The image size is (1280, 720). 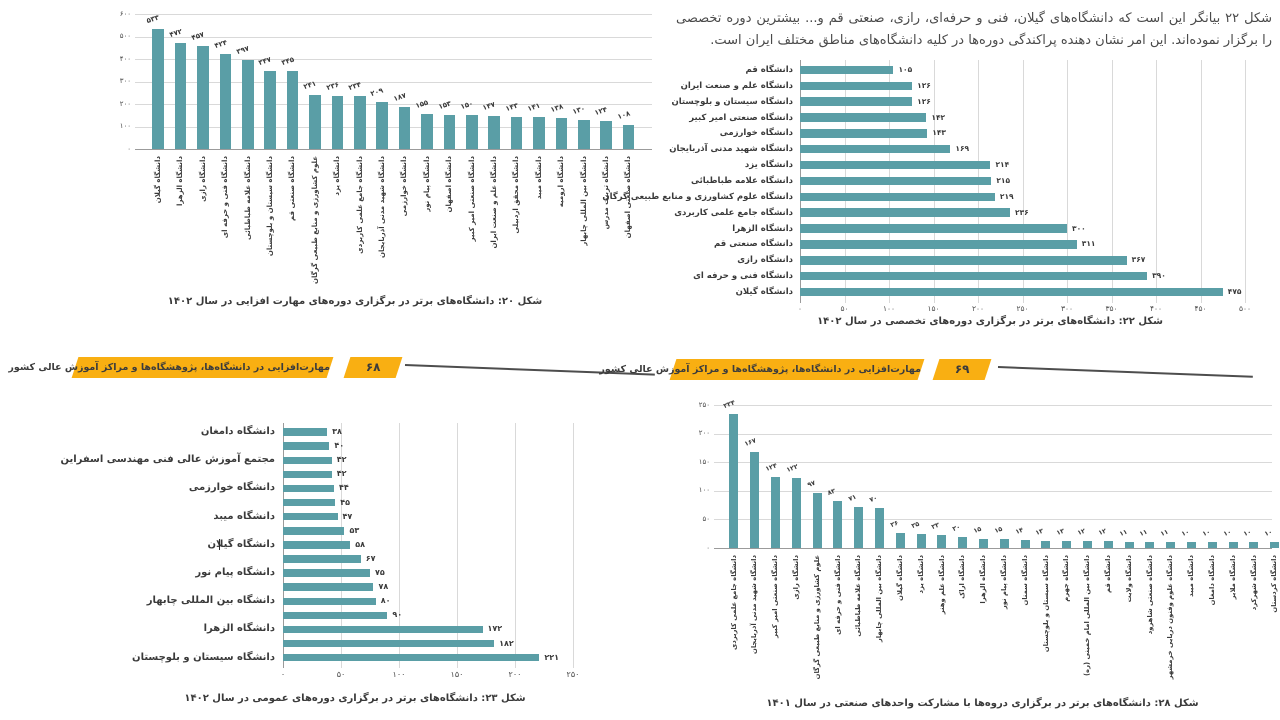 What do you see at coordinates (125, 13) in the screenshot?
I see `axis-tick-label: ۶۰۰` at bounding box center [125, 13].